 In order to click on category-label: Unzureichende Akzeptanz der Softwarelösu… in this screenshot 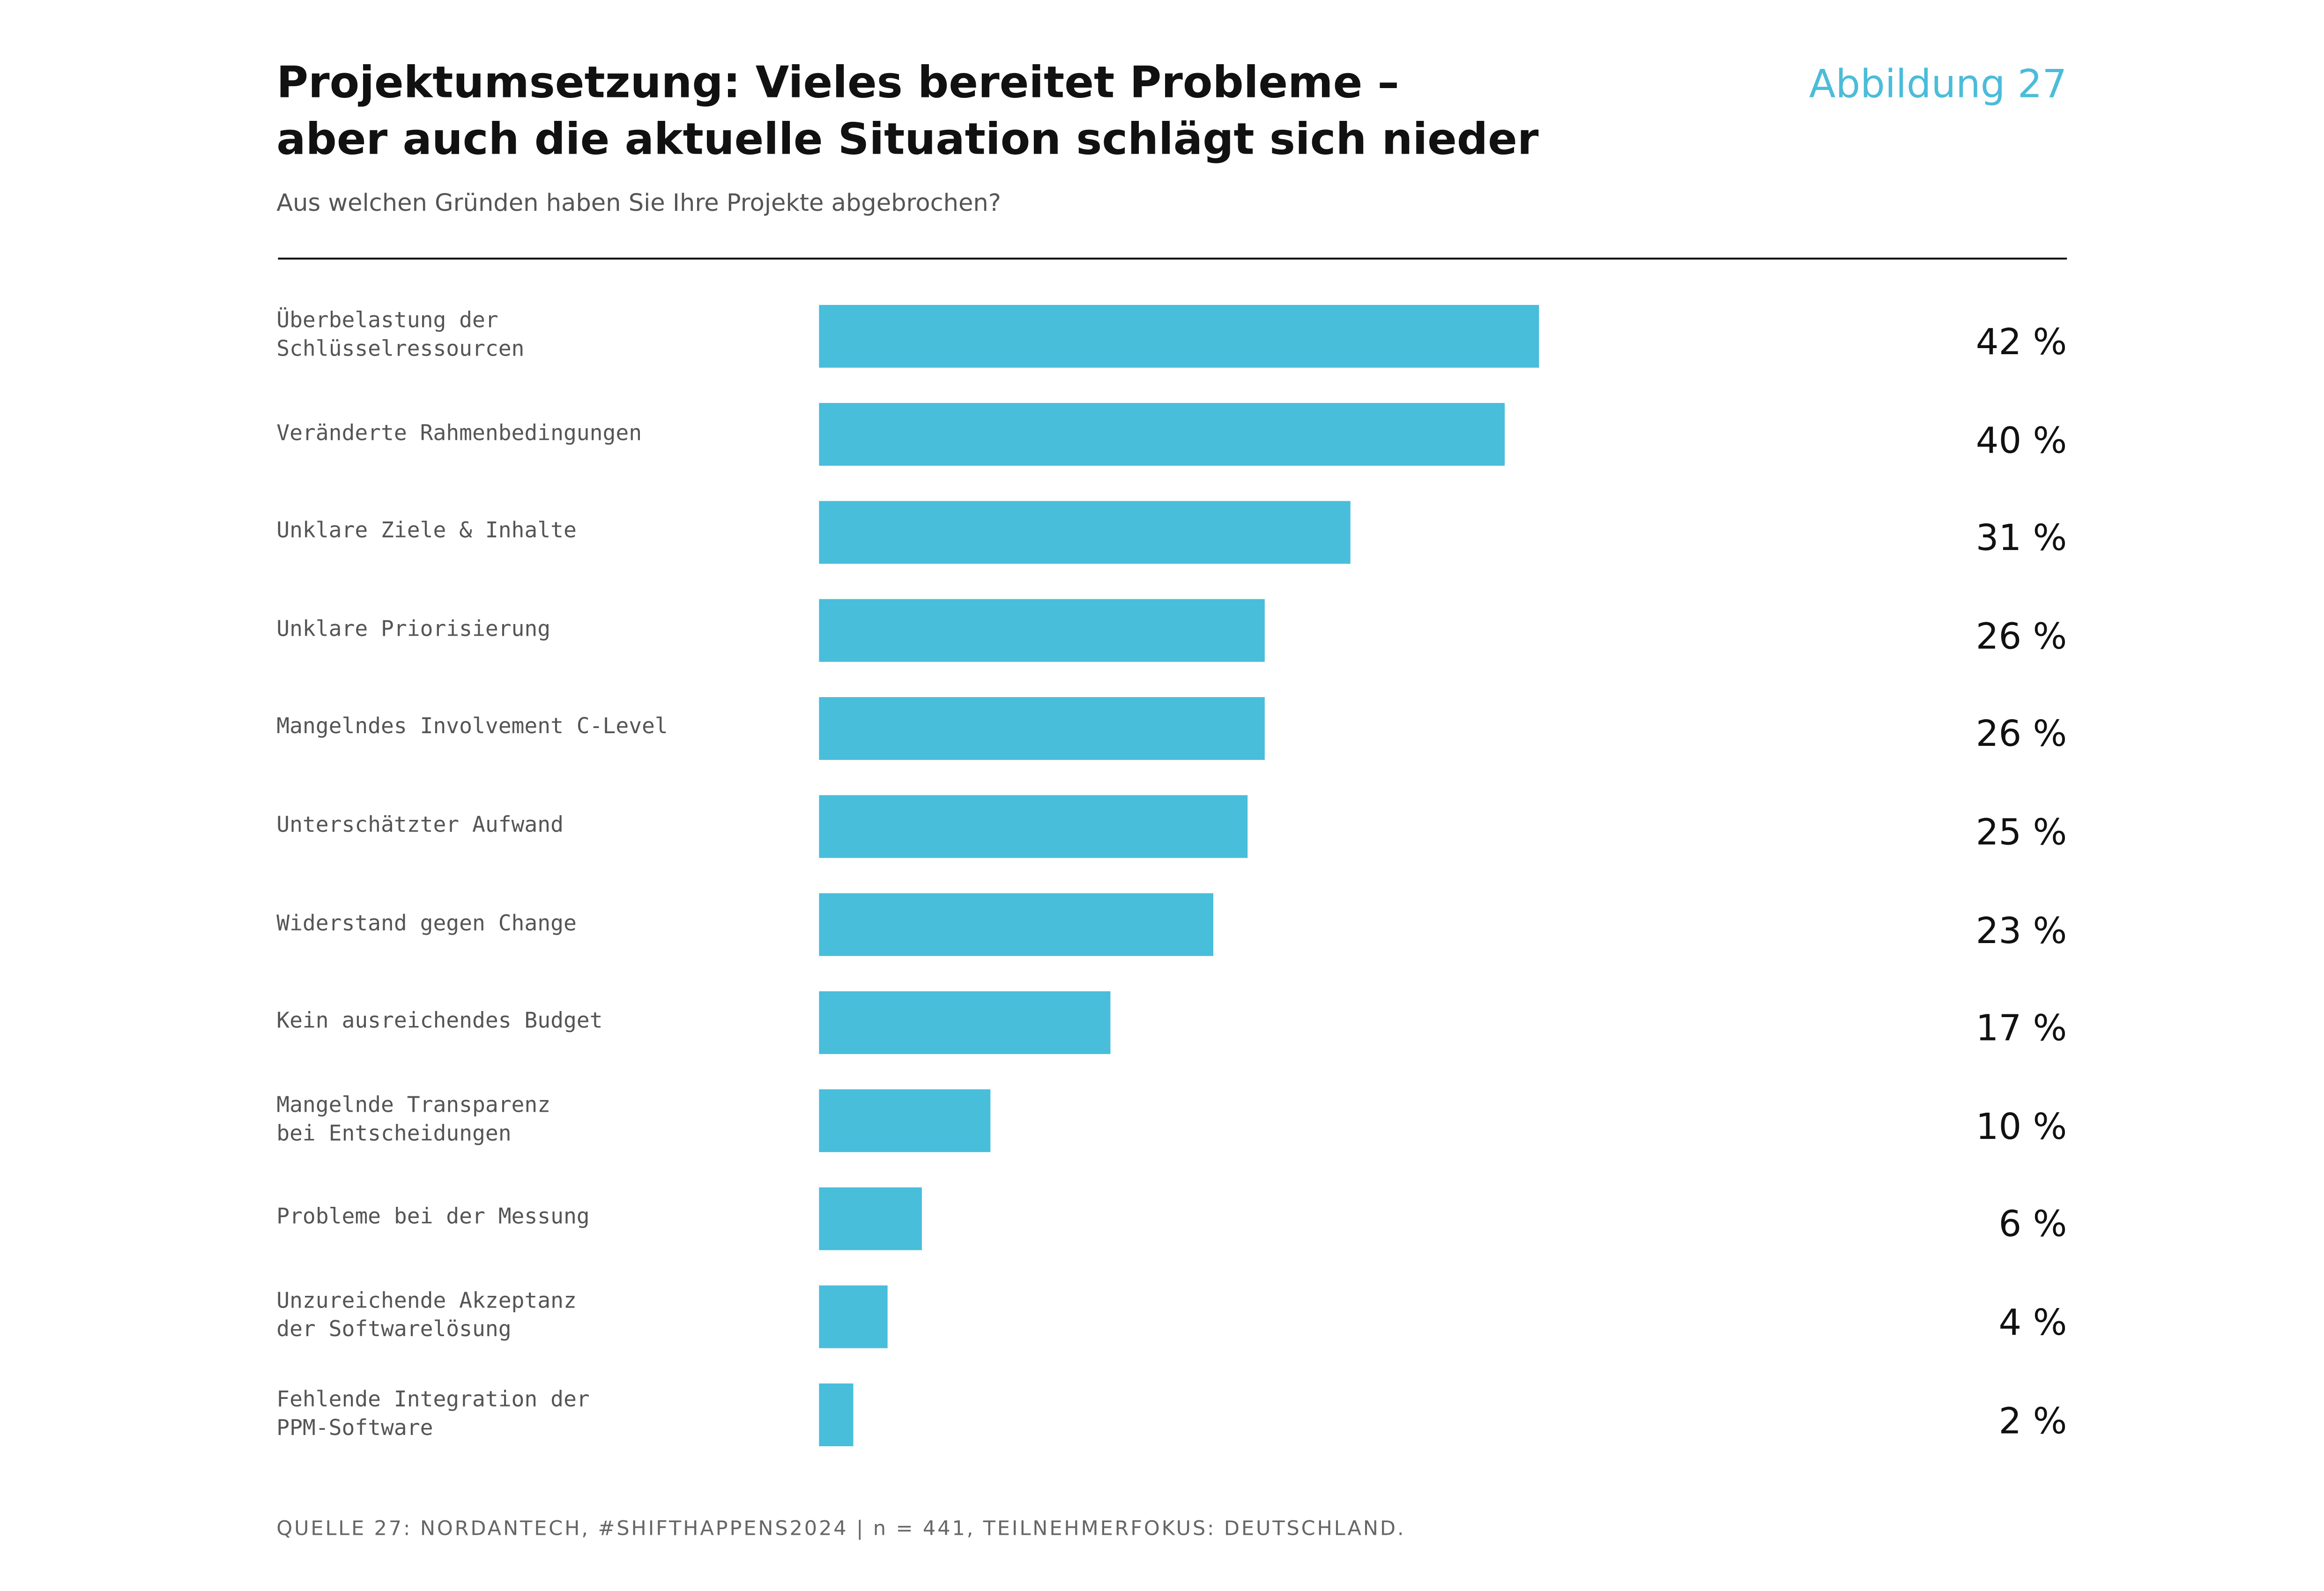, I will do `click(426, 1316)`.